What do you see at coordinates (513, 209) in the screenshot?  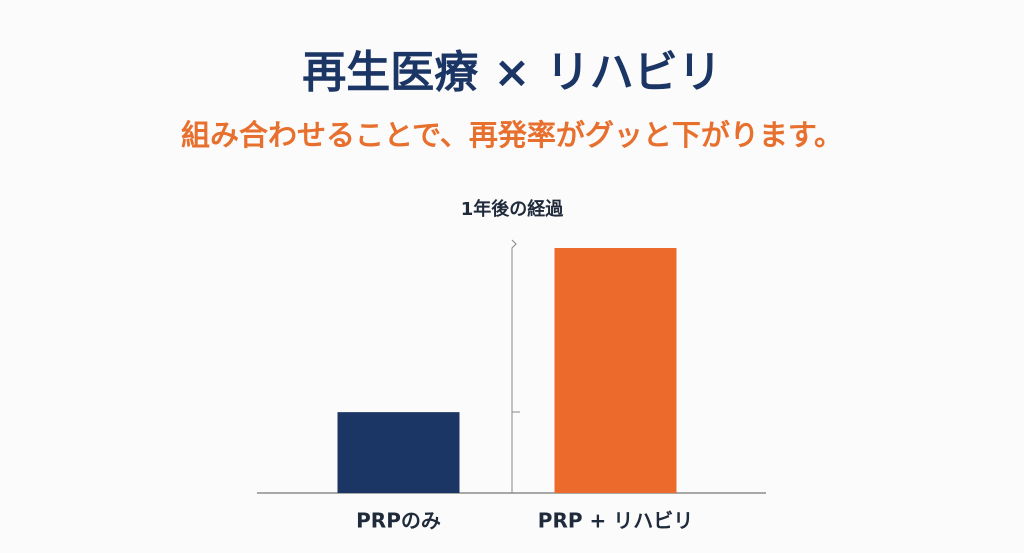 I see `axis-label: 1年後の経過` at bounding box center [513, 209].